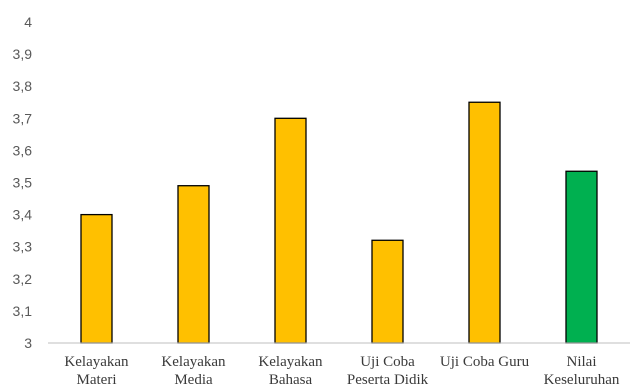 This screenshot has height=388, width=637. I want to click on x-category-label-line: Peserta Didik, so click(388, 380).